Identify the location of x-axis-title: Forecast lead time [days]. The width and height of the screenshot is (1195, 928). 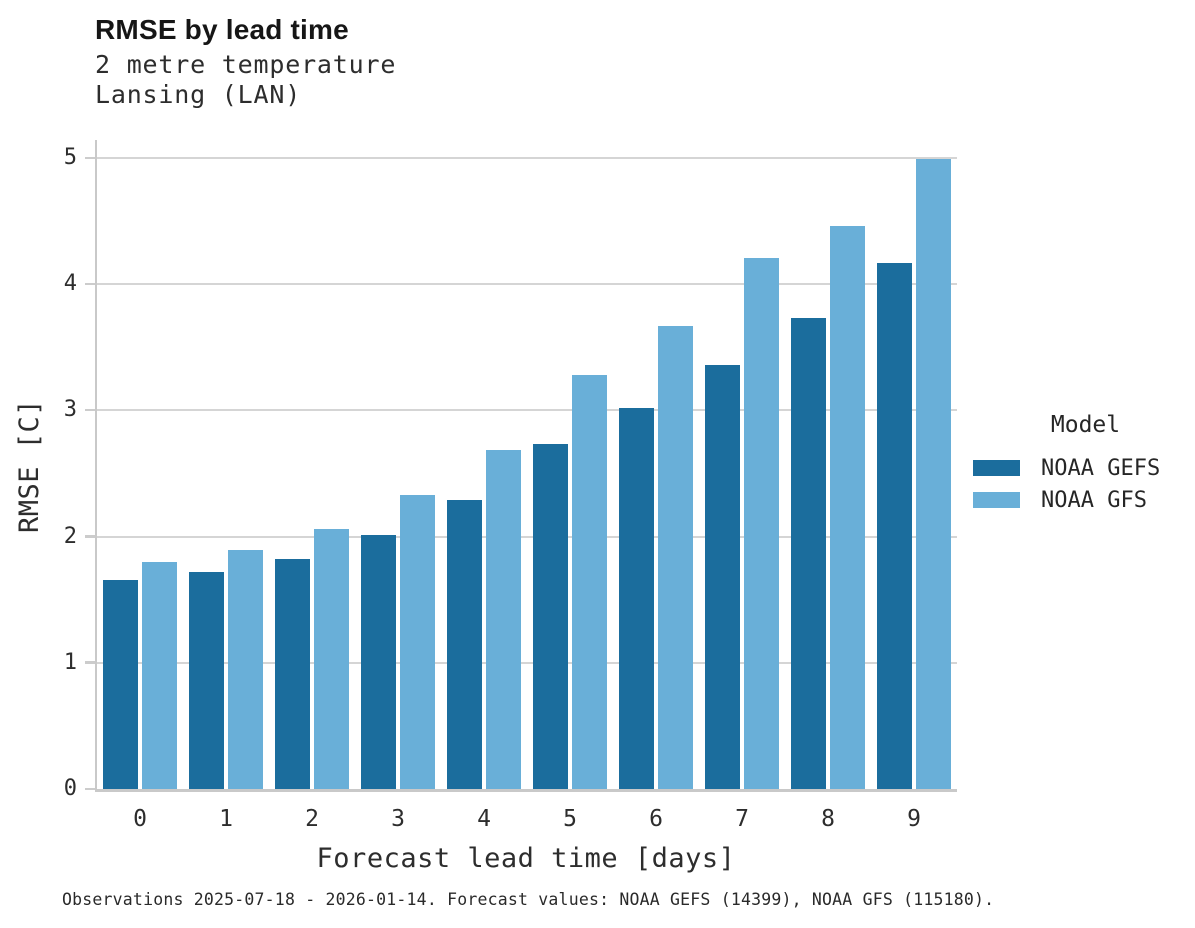
(526, 858).